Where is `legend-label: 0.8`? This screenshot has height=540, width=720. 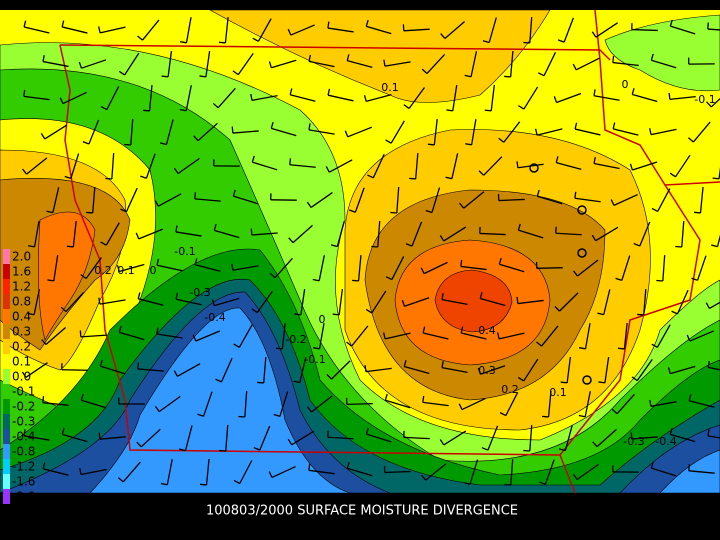 legend-label: 0.8 is located at coordinates (21, 302).